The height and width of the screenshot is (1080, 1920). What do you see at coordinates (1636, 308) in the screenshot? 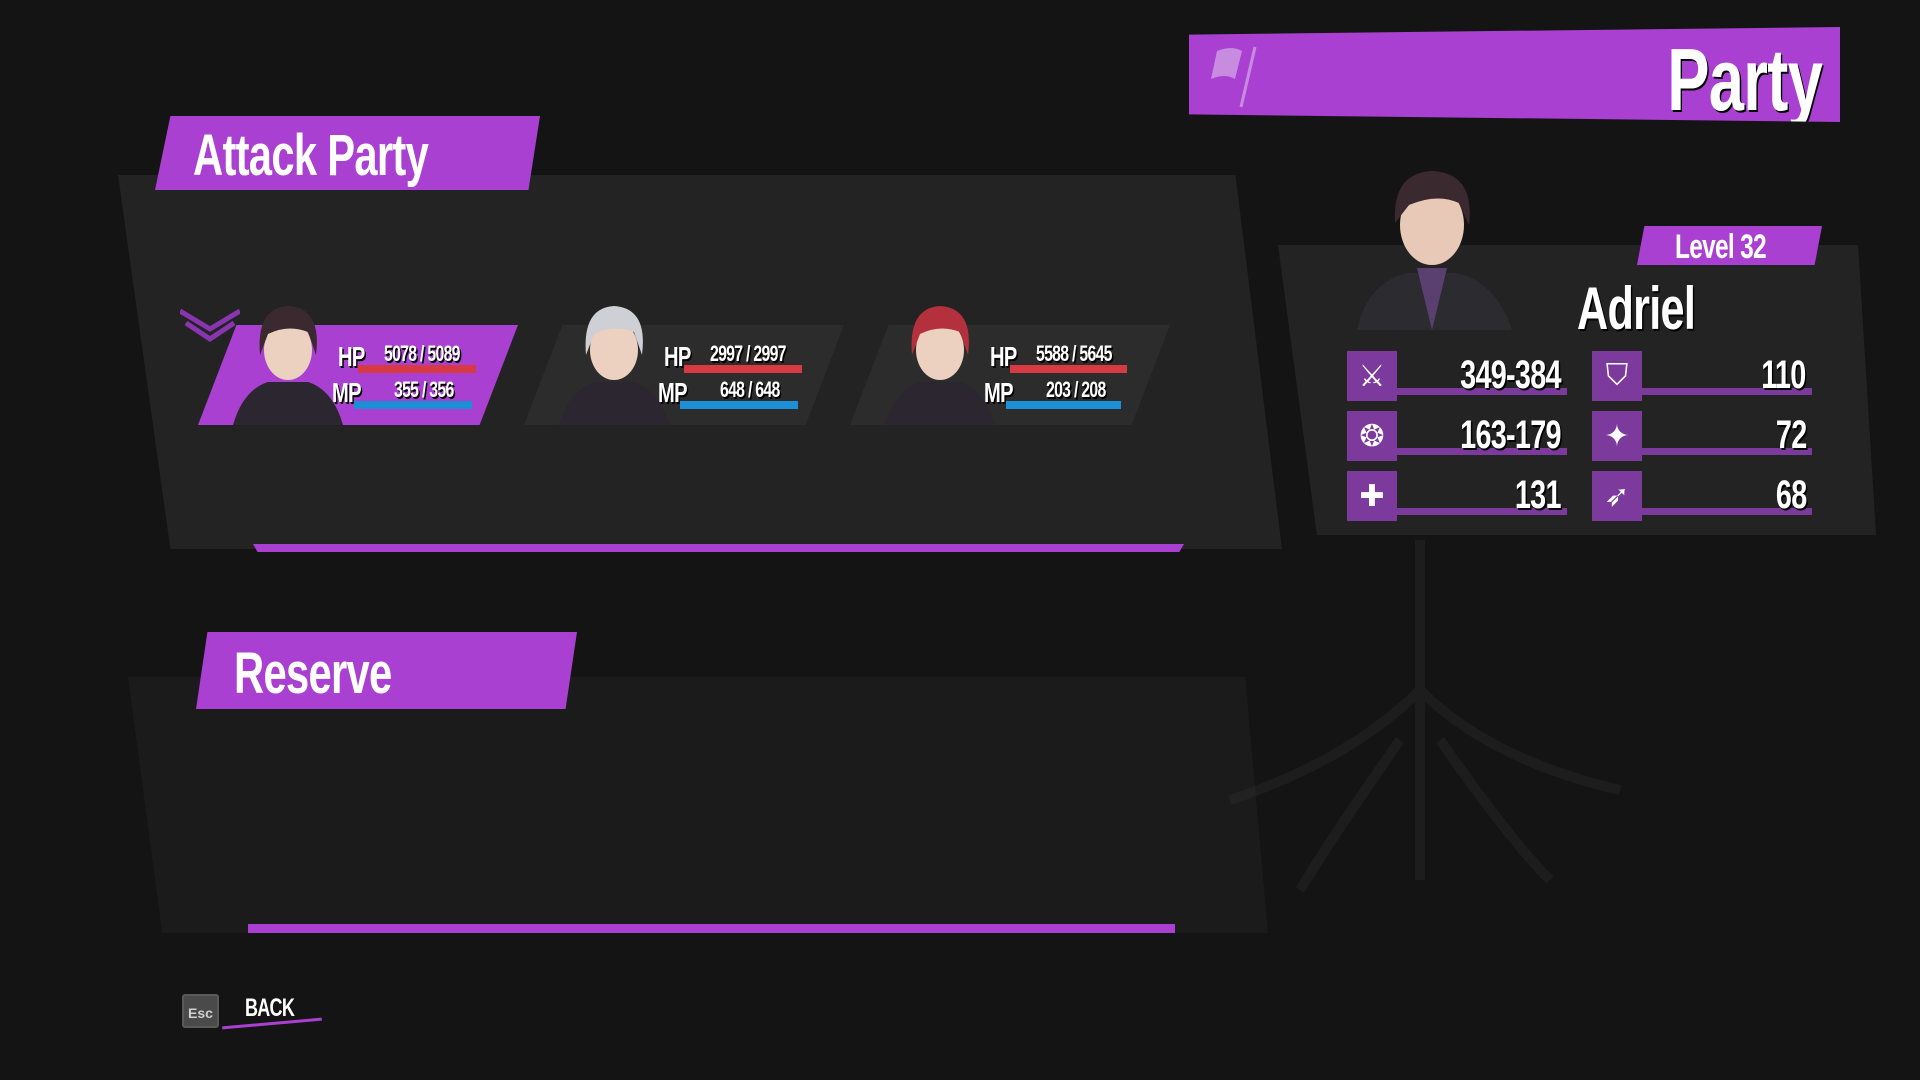
I see `character-name: Adriel` at bounding box center [1636, 308].